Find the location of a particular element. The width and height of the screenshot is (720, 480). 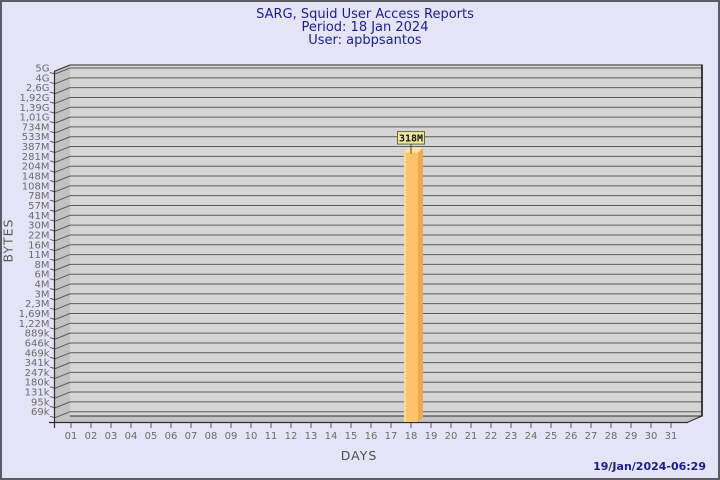

y-axis-title: BYTES is located at coordinates (8, 240).